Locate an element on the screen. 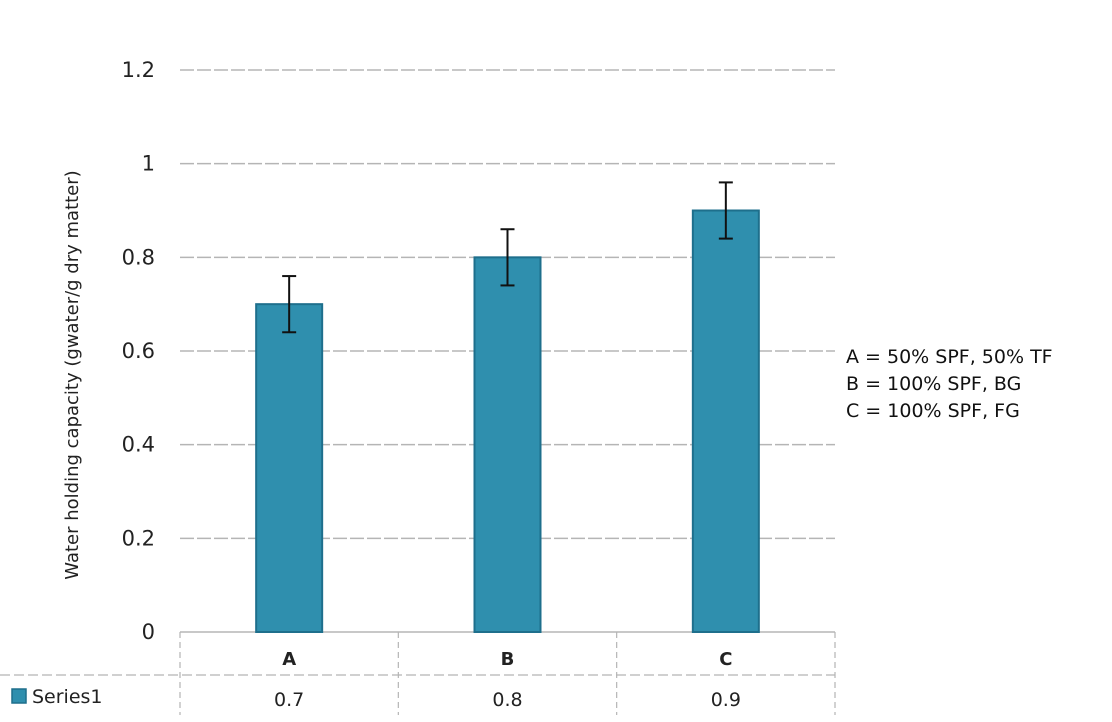  y-tick-label: 0.8 is located at coordinates (138, 257).